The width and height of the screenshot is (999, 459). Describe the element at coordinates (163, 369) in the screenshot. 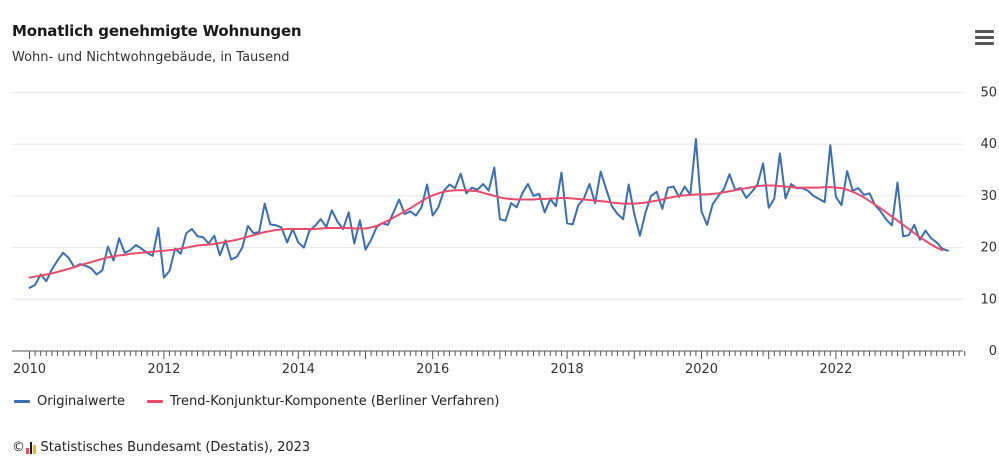

I see `x-tick-label: 2012` at that location.